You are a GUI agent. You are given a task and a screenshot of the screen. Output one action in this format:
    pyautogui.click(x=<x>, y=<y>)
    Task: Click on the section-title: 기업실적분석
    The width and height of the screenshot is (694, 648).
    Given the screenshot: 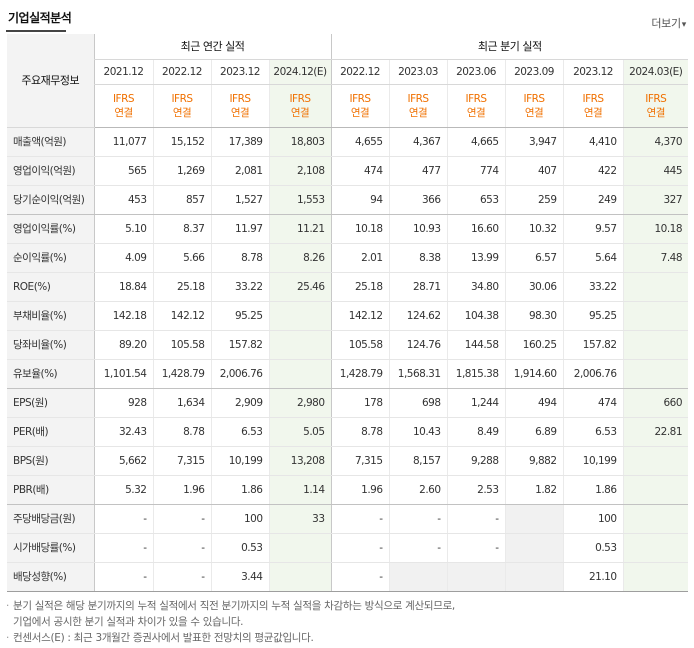 What is the action you would take?
    pyautogui.click(x=40, y=18)
    